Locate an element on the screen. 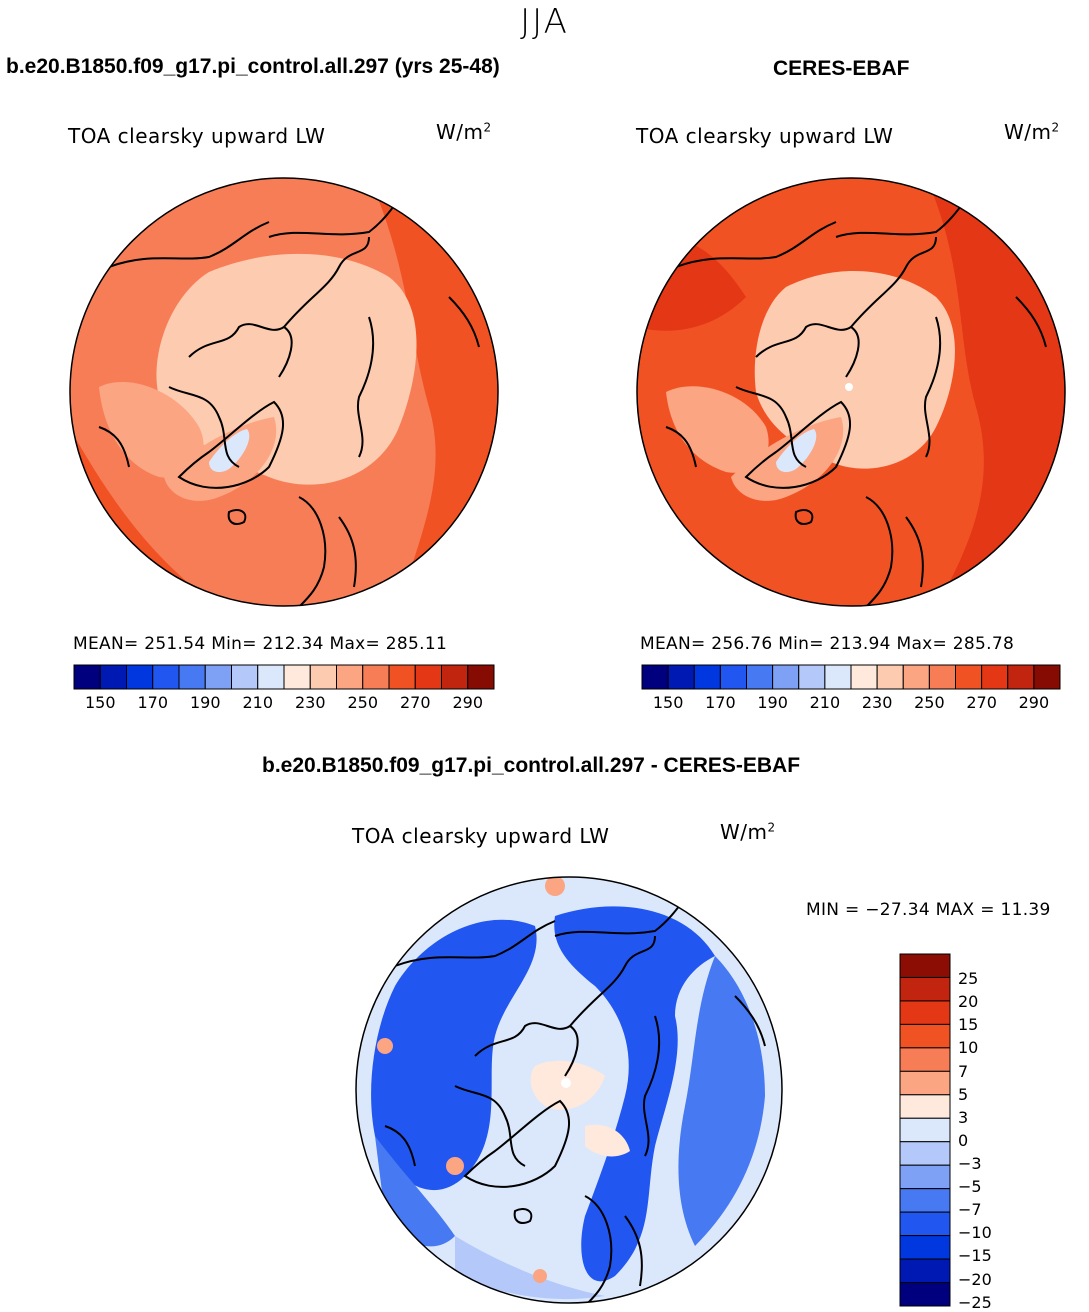 Image resolution: width=1089 pixels, height=1312 pixels. diff-colorbar-tick-label: 15 is located at coordinates (968, 1025).